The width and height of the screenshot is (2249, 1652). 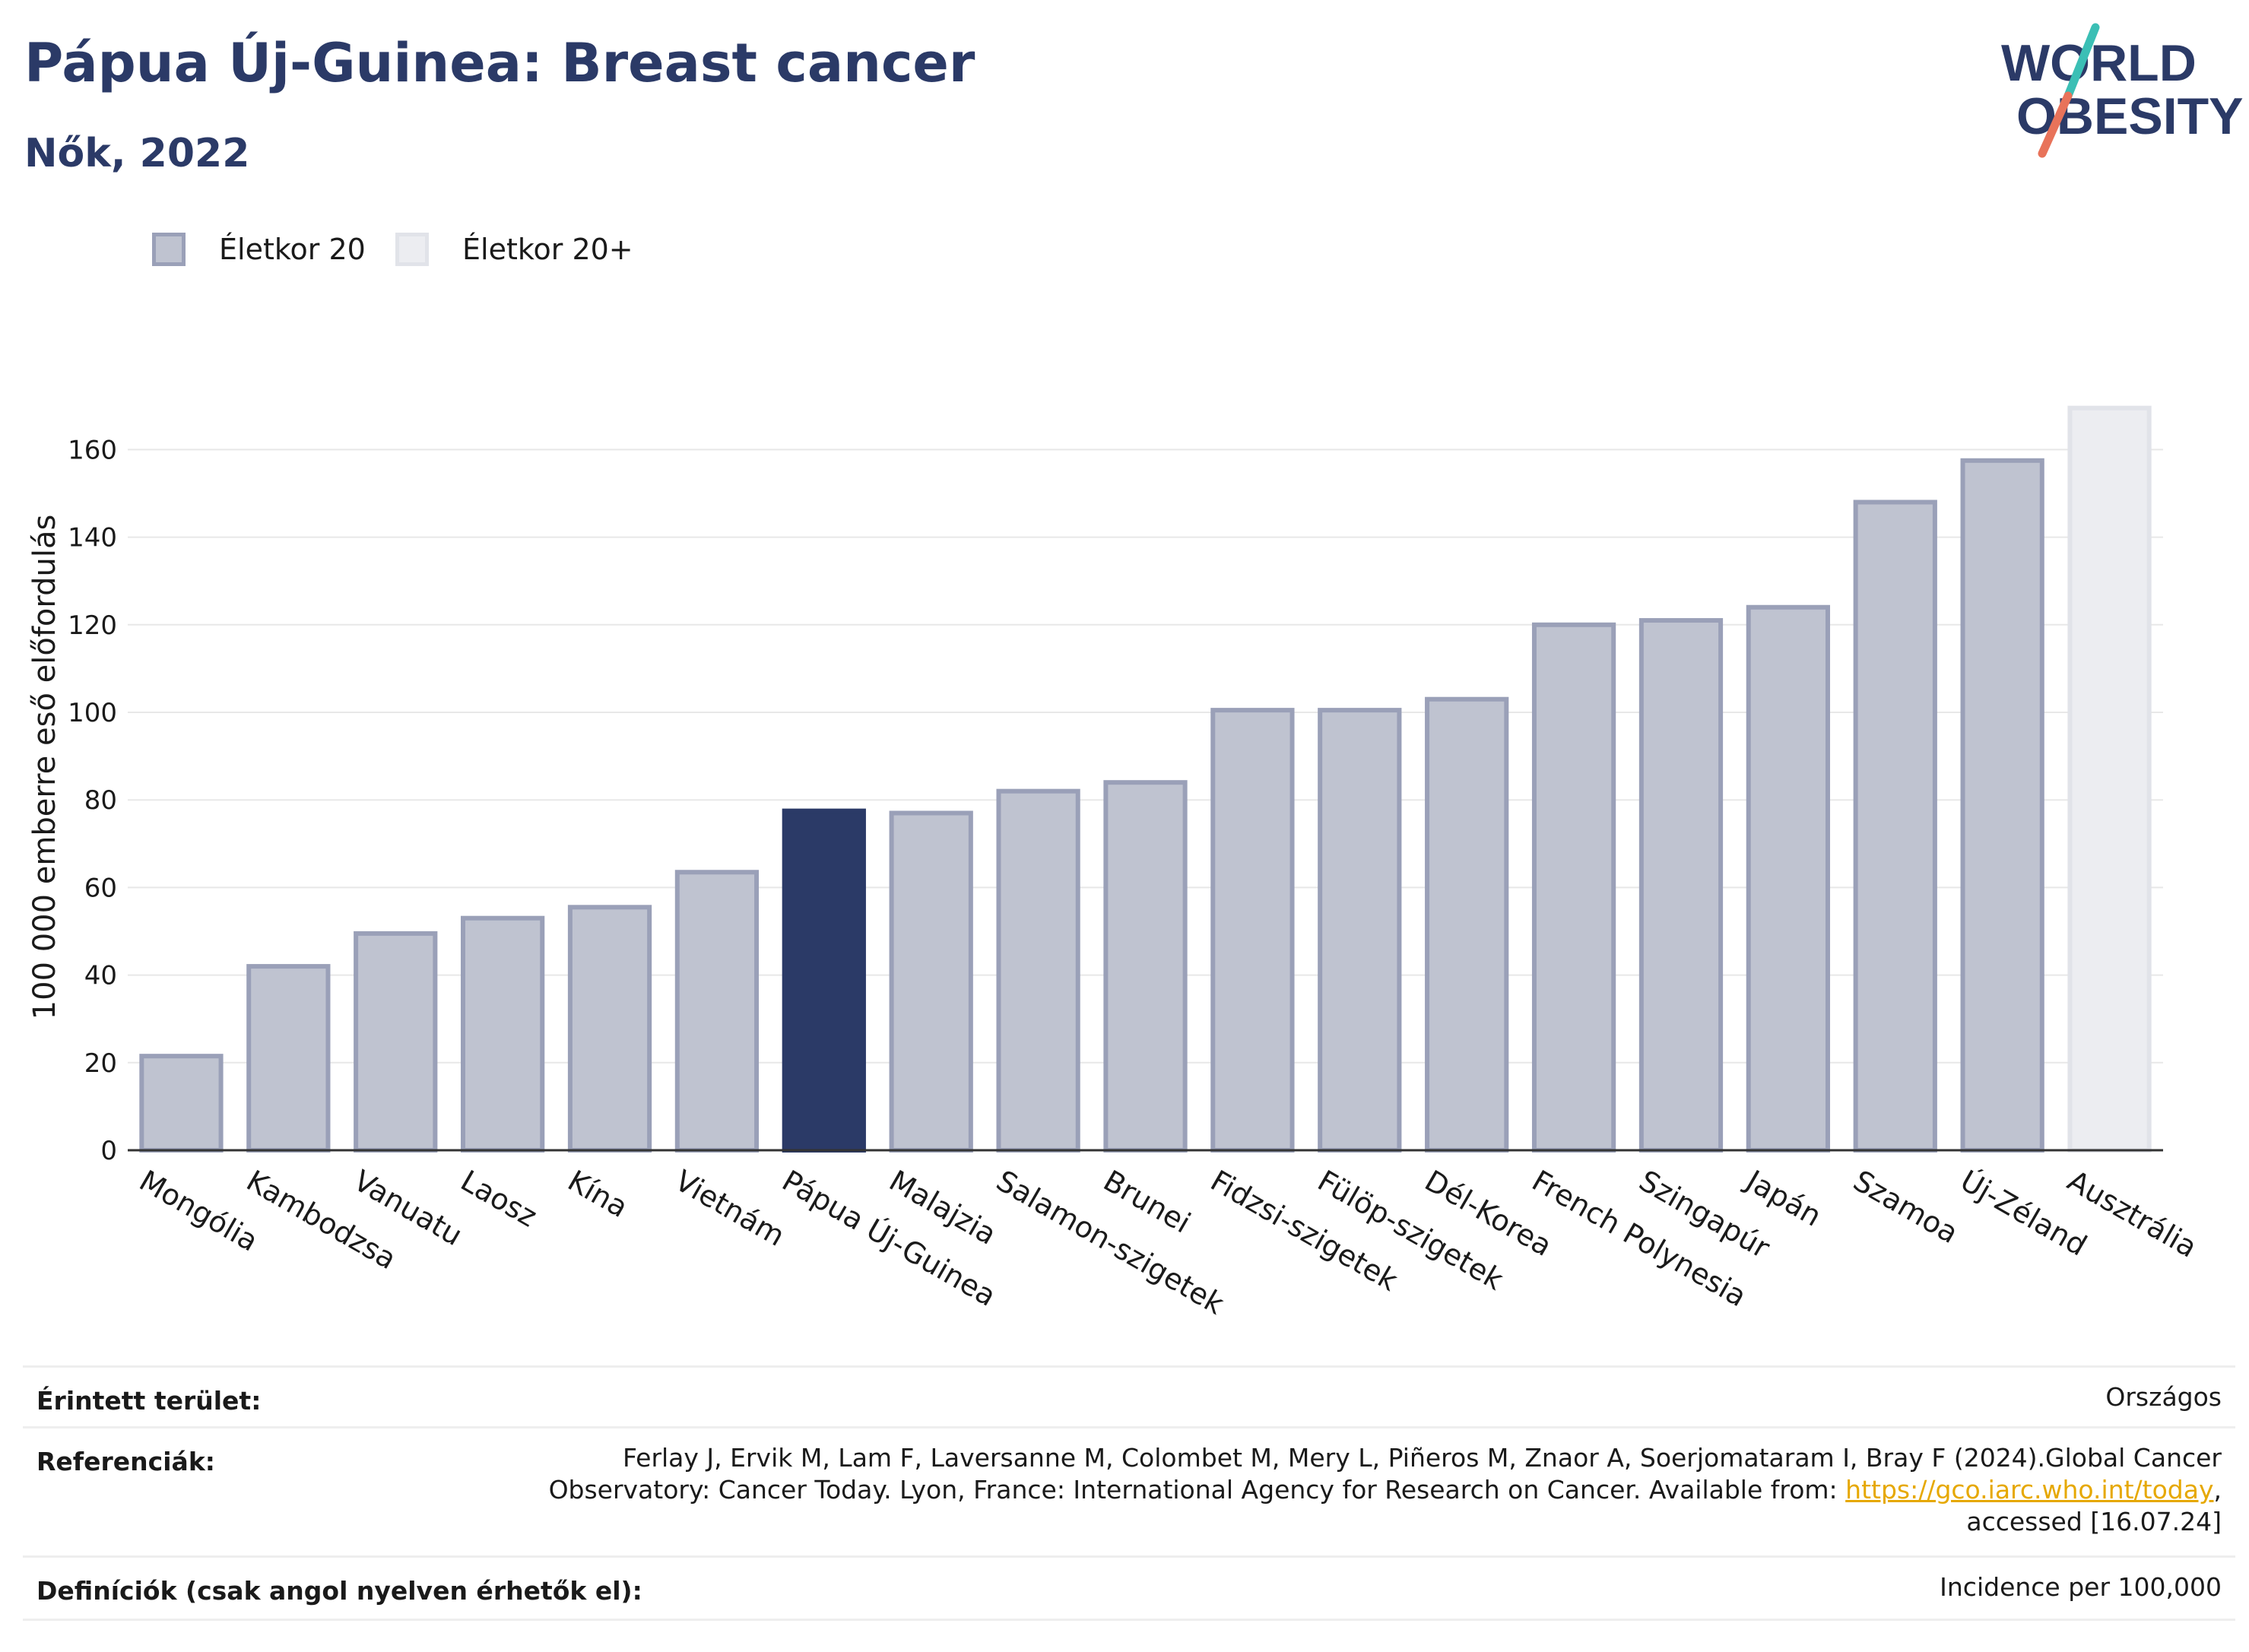 I want to click on logo-line1: WORLD, so click(x=2099, y=63).